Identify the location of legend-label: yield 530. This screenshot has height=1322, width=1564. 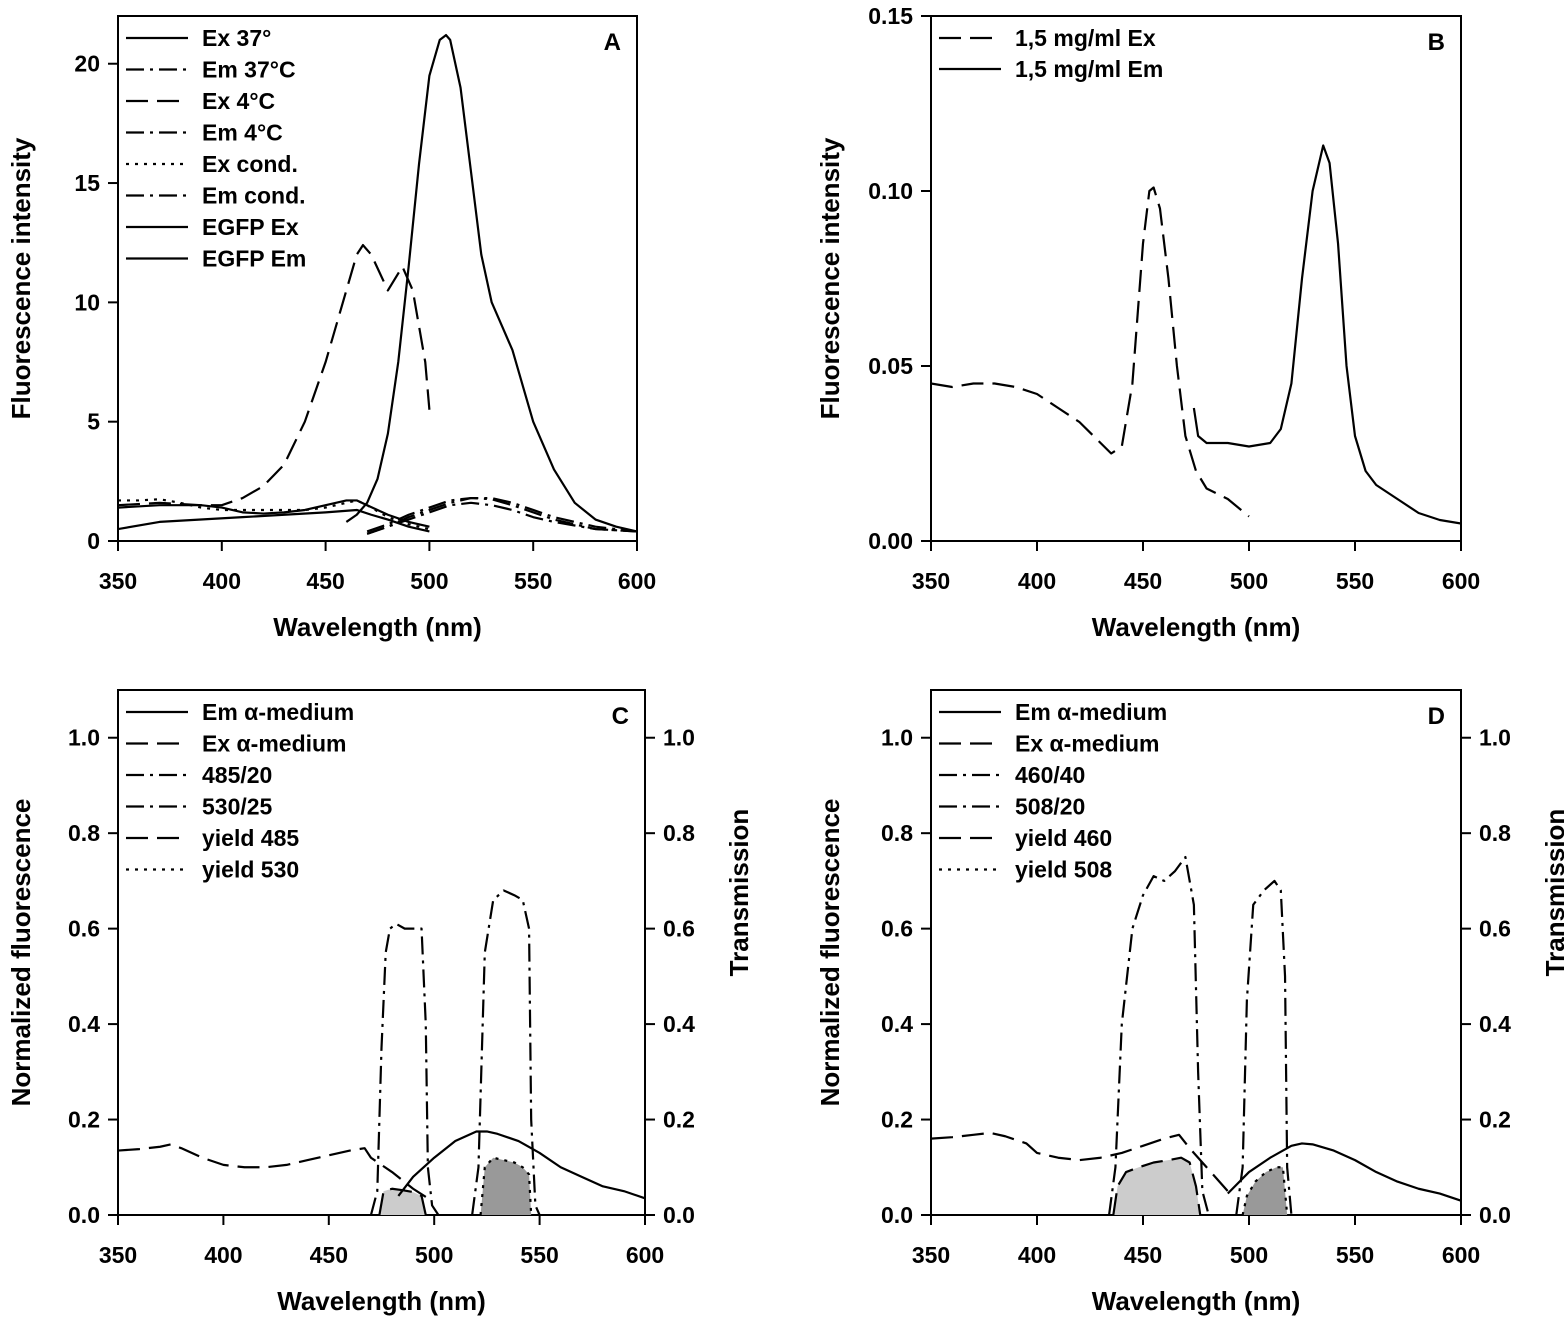
(250, 870).